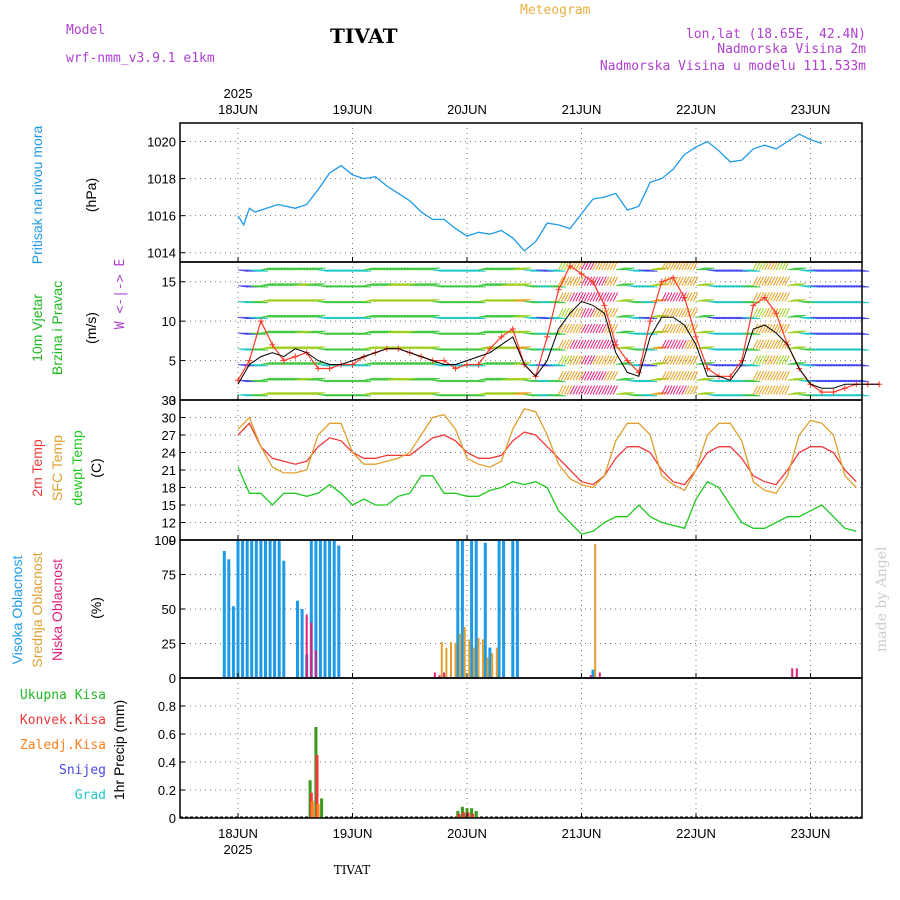  What do you see at coordinates (521, 192) in the screenshot?
I see `pressure-frame` at bounding box center [521, 192].